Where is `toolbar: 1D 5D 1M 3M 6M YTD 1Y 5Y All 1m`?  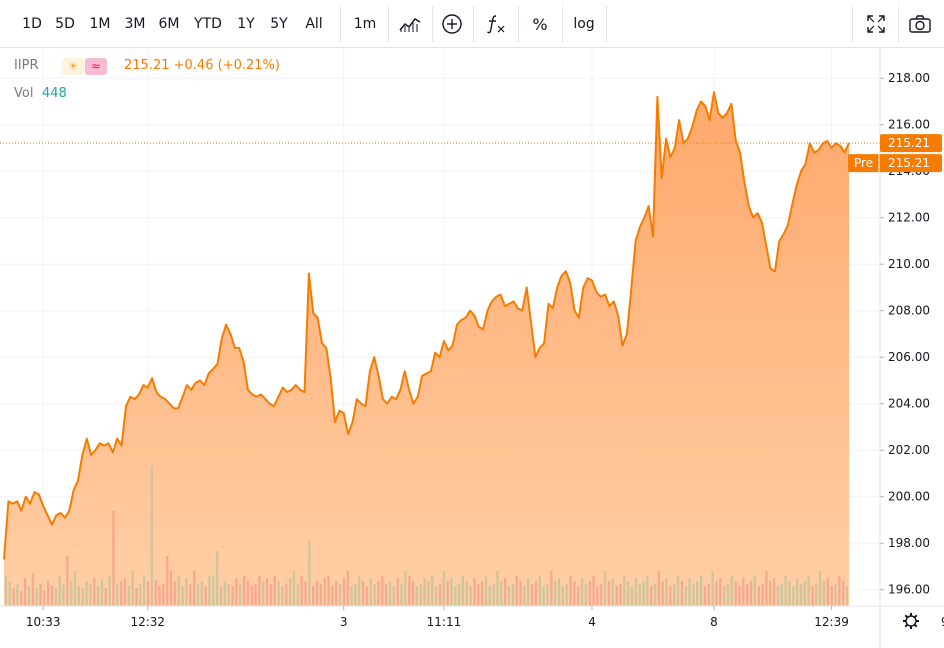 toolbar: 1D 5D 1M 3M 6M YTD 1Y 5Y All 1m is located at coordinates (472, 24).